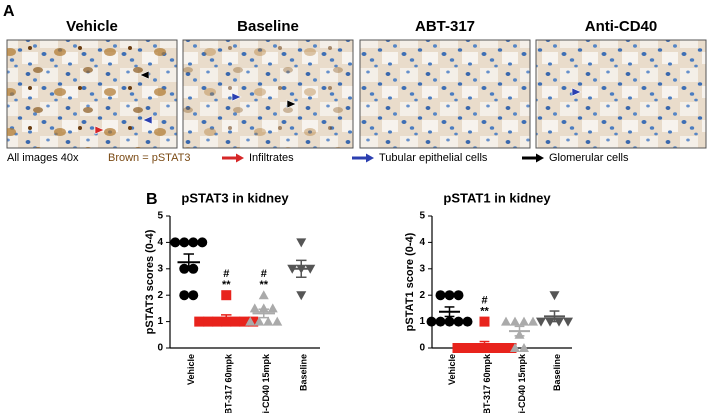 The height and width of the screenshot is (418, 709). I want to click on panel-label: A, so click(9, 11).